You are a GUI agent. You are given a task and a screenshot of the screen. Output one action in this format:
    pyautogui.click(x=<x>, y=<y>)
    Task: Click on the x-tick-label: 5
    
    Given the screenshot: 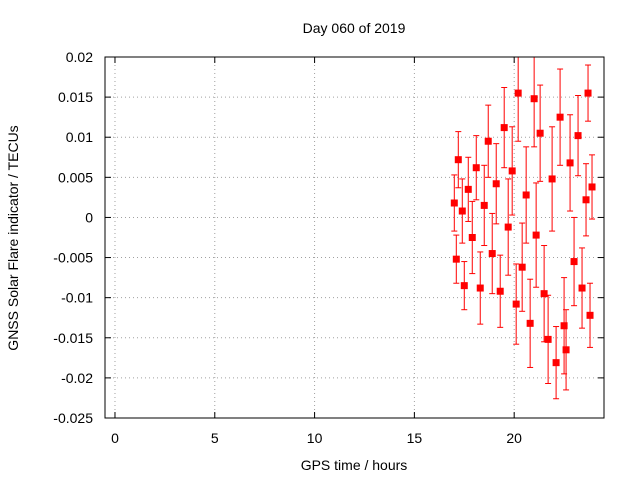 What is the action you would take?
    pyautogui.click(x=215, y=438)
    